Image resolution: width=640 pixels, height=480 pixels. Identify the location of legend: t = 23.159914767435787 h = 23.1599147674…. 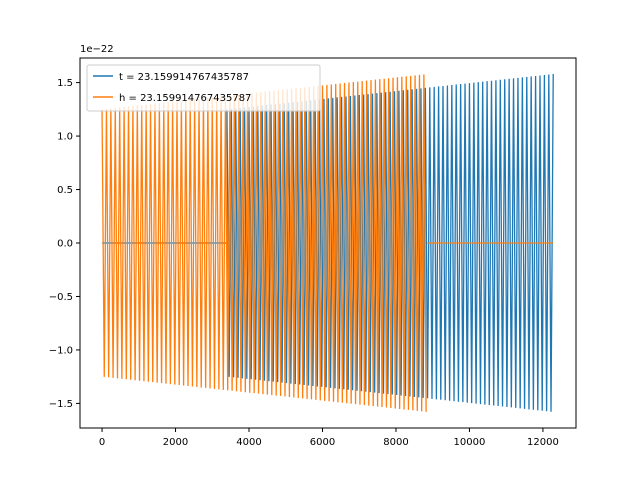
(203, 88).